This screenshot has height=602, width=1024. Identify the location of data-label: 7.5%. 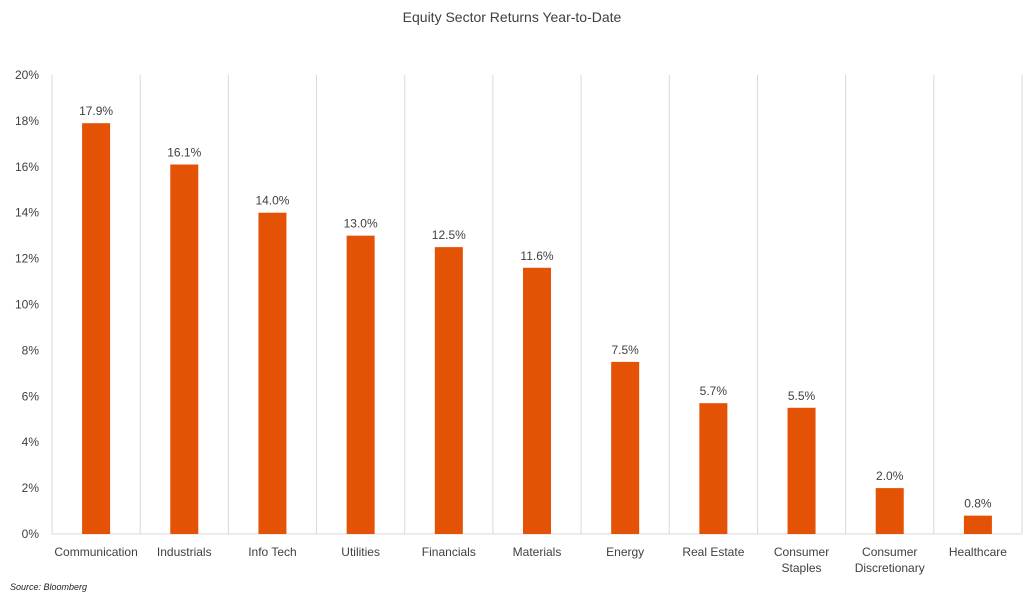
(626, 350).